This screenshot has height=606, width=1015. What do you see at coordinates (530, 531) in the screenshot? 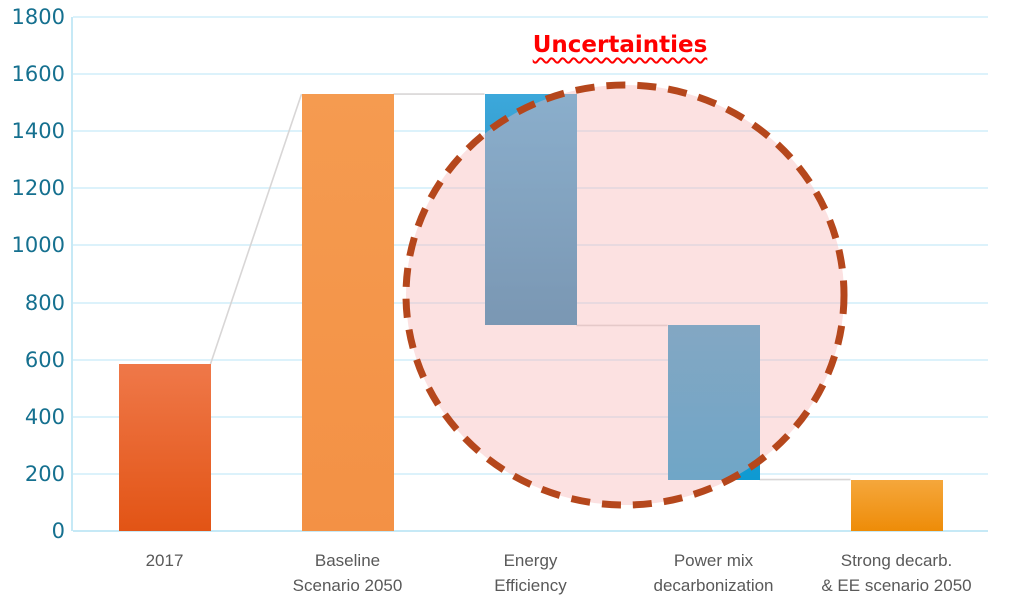
I see `x-axis-line` at bounding box center [530, 531].